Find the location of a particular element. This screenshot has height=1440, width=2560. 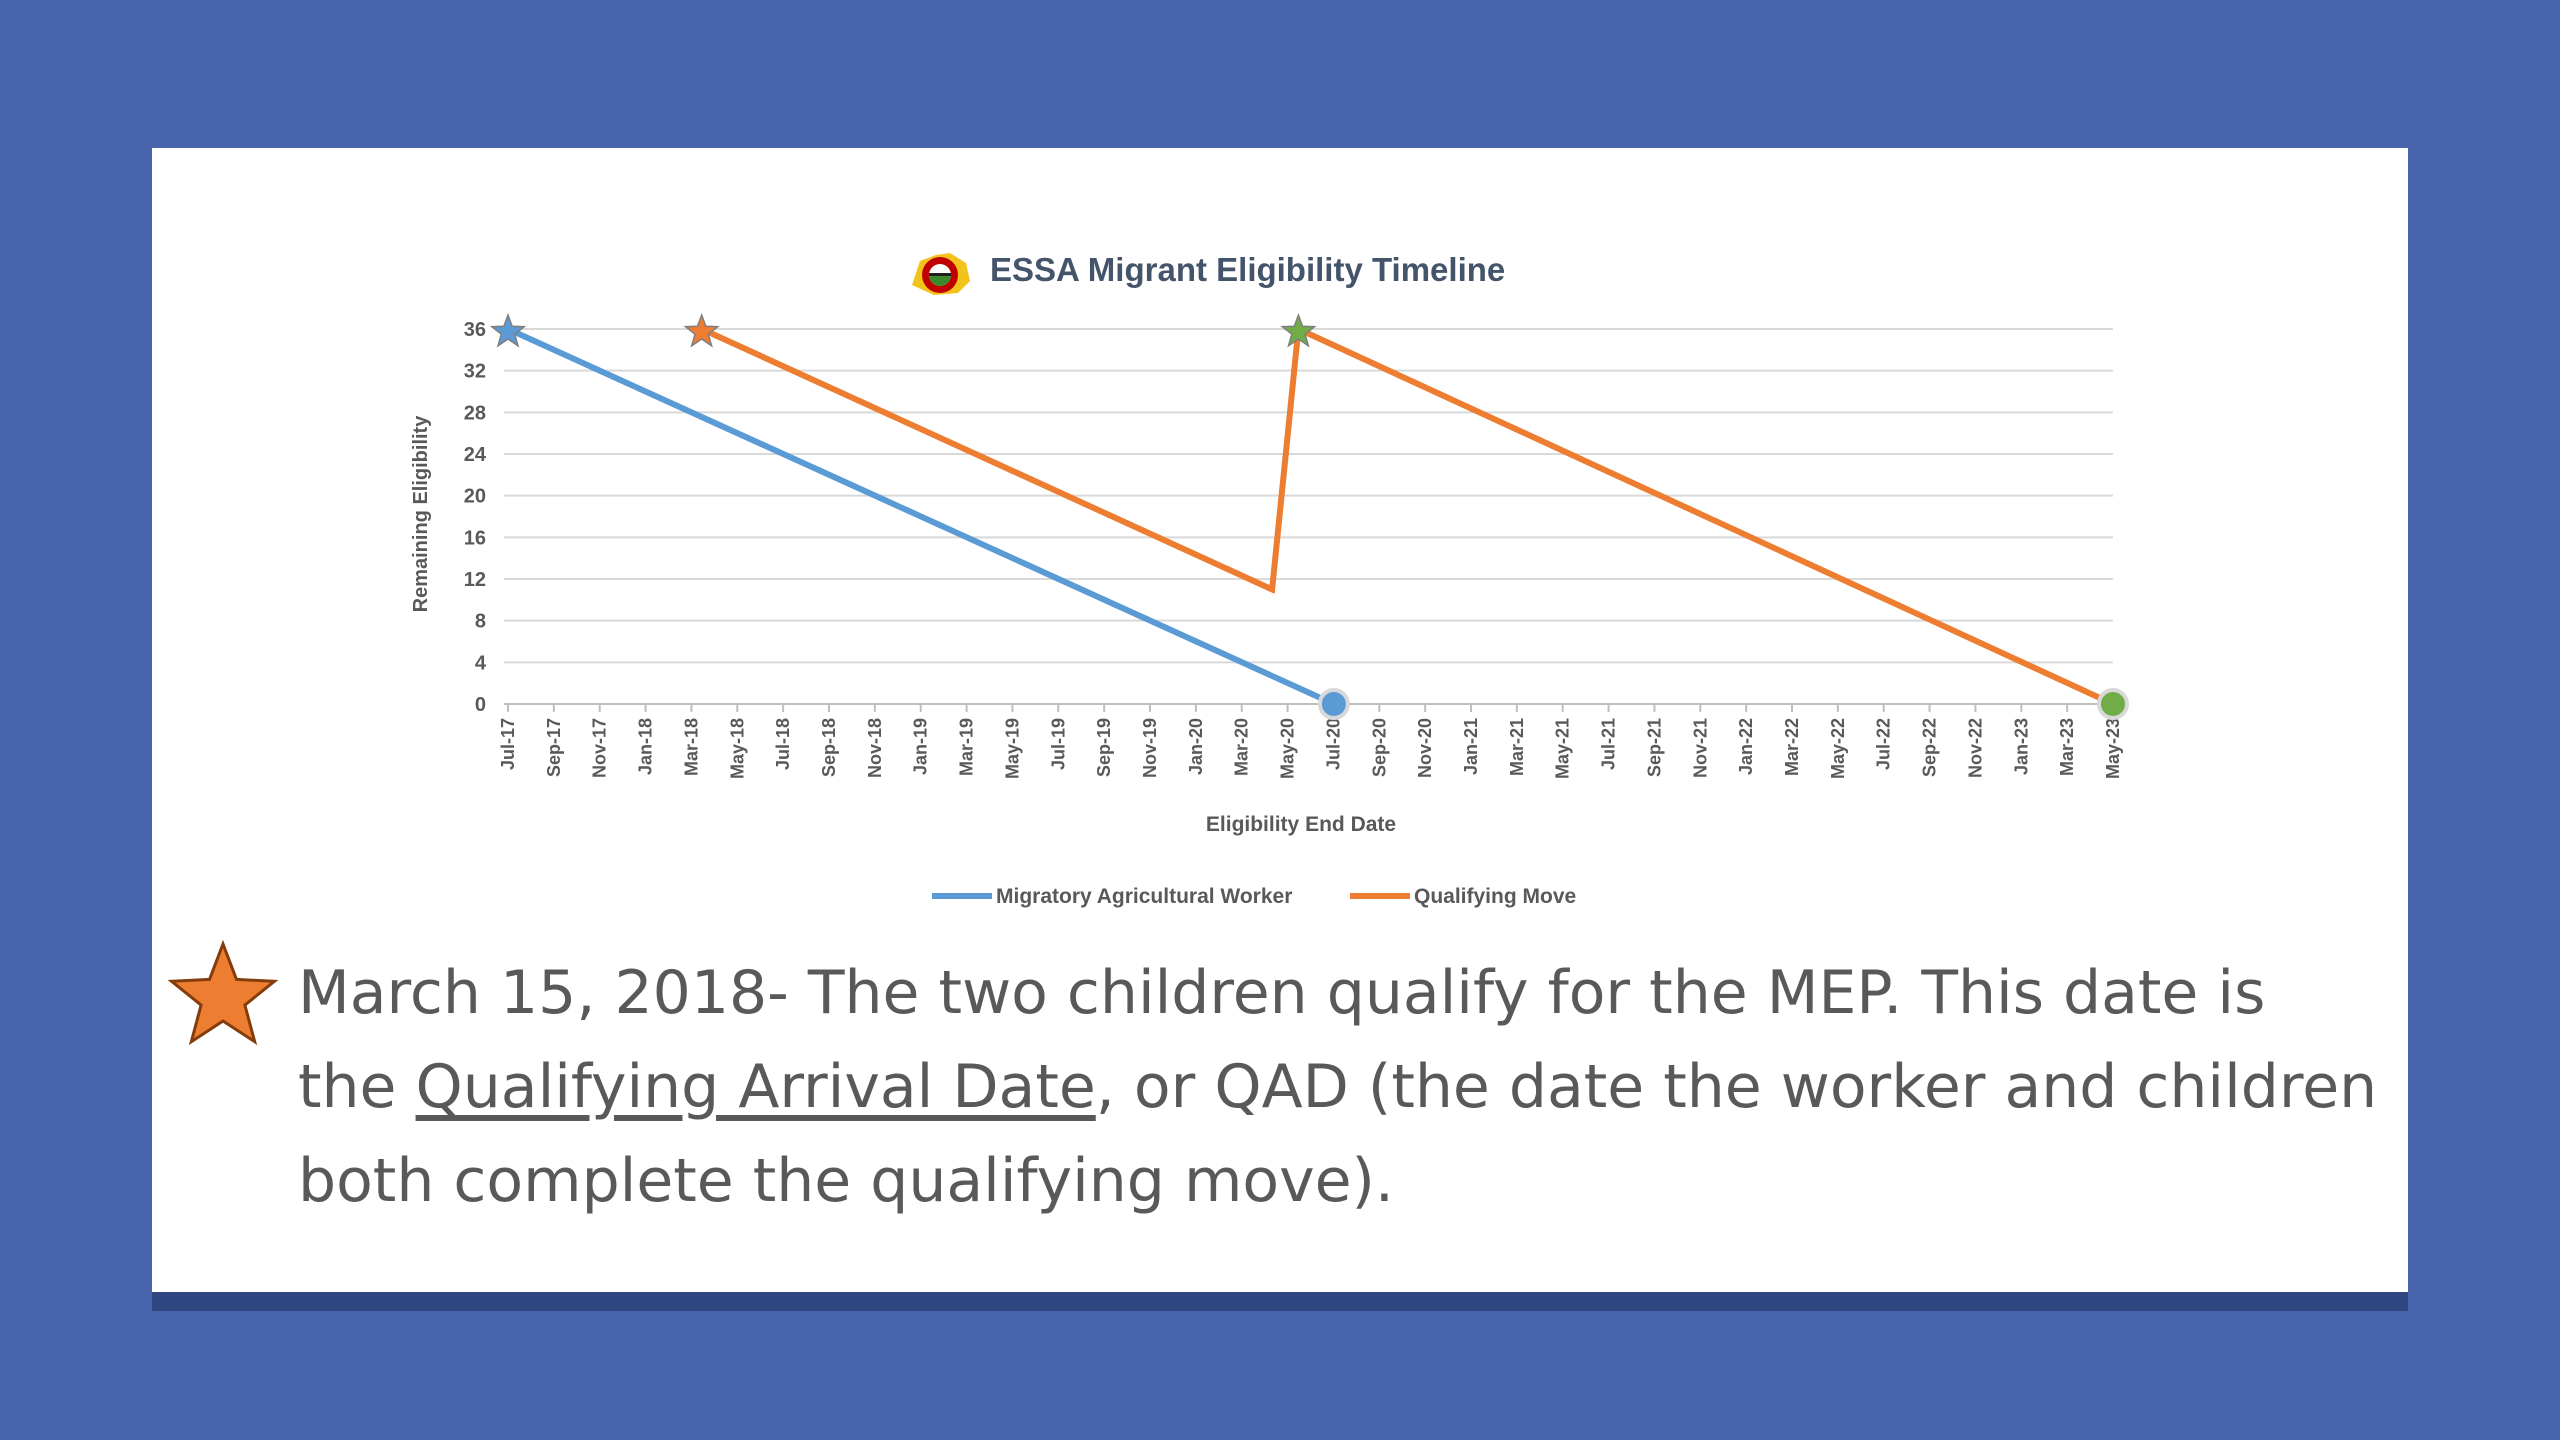

x-tick-label: Jul-19 is located at coordinates (1058, 744).